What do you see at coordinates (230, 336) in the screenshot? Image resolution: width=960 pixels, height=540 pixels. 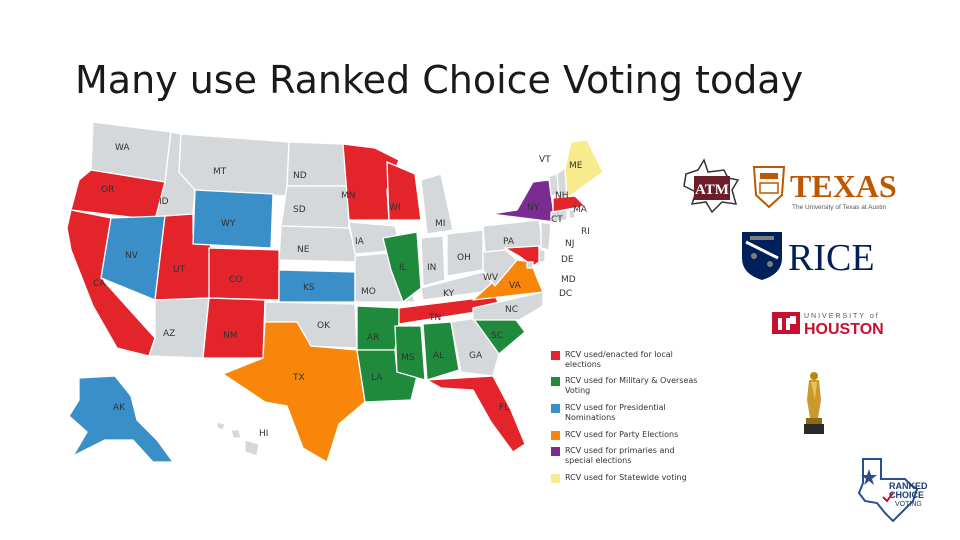 I see `state-label-nm: NM` at bounding box center [230, 336].